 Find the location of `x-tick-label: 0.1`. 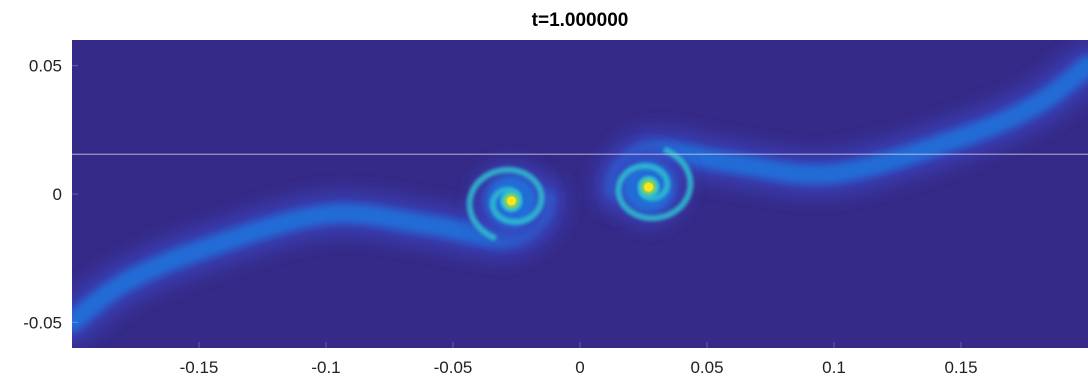

x-tick-label: 0.1 is located at coordinates (834, 367).